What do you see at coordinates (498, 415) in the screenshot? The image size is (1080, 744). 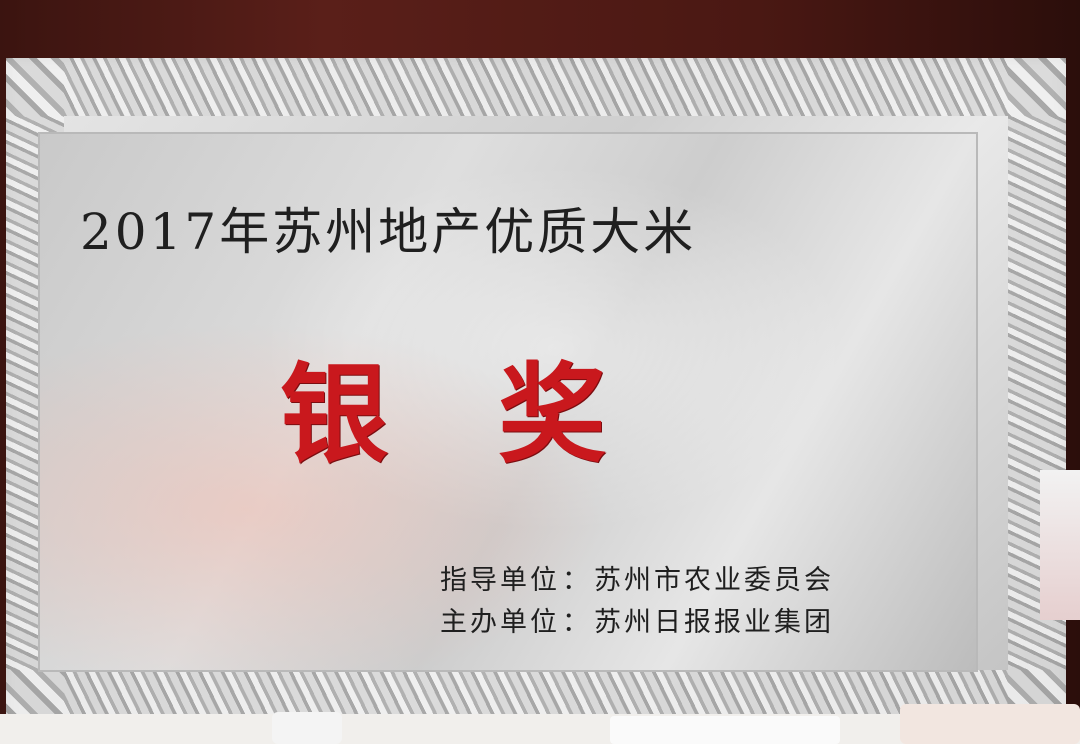 I see `award-level: 银奖` at bounding box center [498, 415].